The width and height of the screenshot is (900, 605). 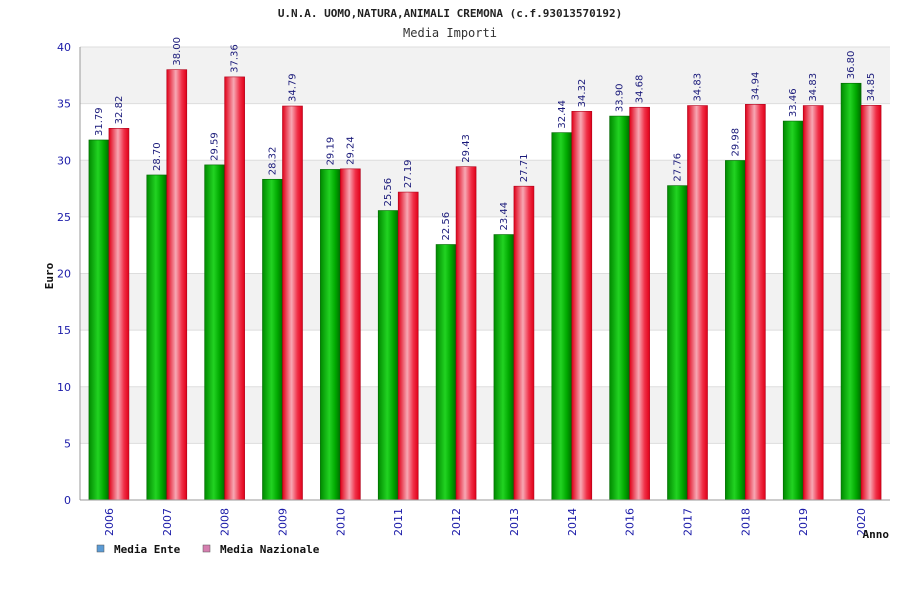 What do you see at coordinates (630, 522) in the screenshot?
I see `x-tick-label: 2016` at bounding box center [630, 522].